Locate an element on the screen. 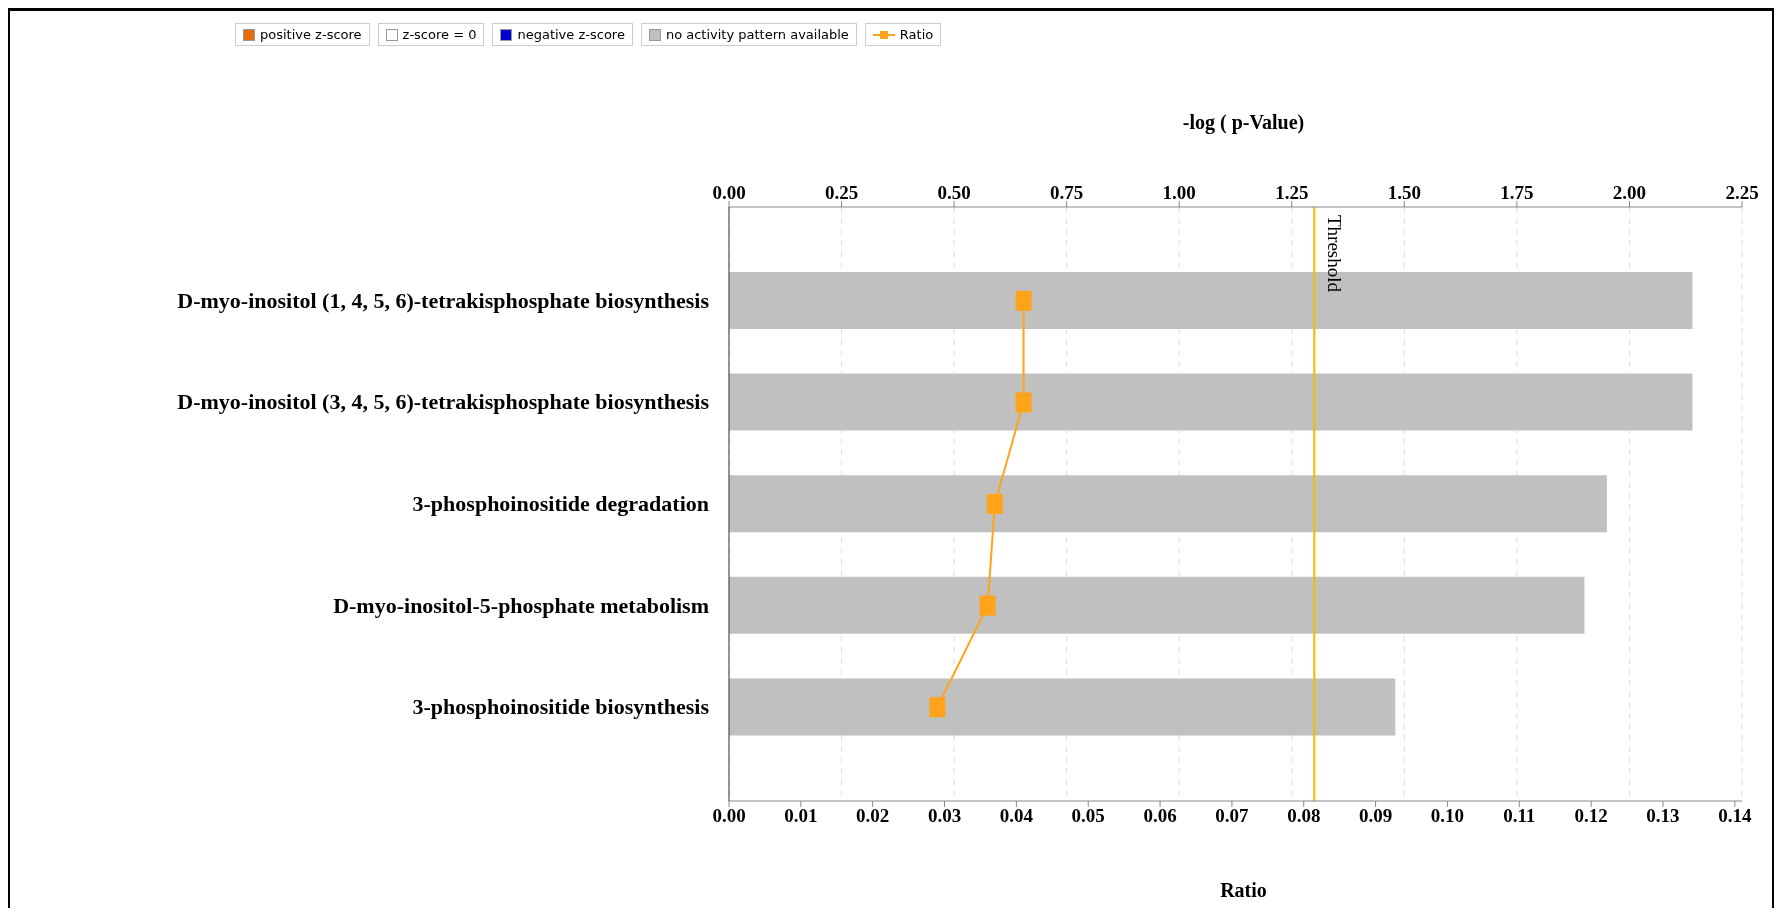 The image size is (1784, 920). x-tick-label: 0.11 is located at coordinates (1519, 816).